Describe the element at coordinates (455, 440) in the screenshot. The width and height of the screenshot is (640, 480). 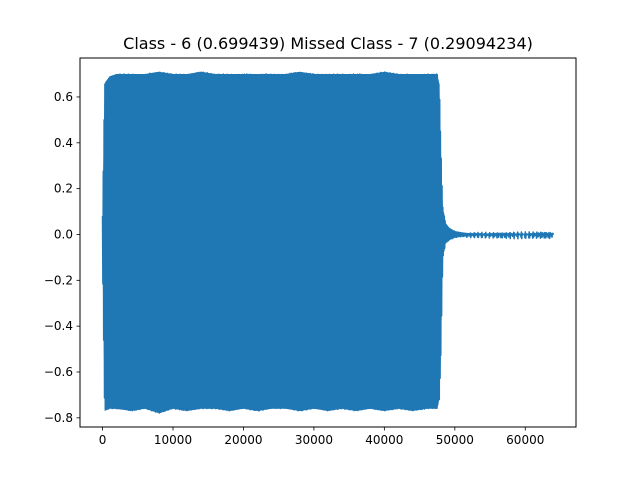
I see `x-tick-label: 50000` at that location.